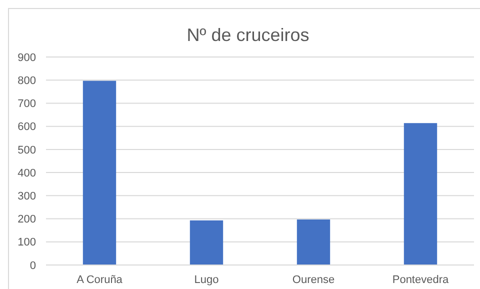 The width and height of the screenshot is (480, 289). I want to click on x-tick-label: Lugo, so click(206, 280).